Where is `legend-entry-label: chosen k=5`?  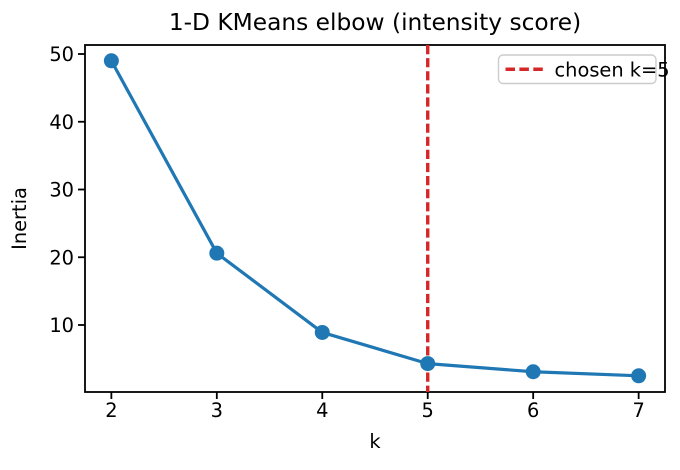
legend-entry-label: chosen k=5 is located at coordinates (612, 69).